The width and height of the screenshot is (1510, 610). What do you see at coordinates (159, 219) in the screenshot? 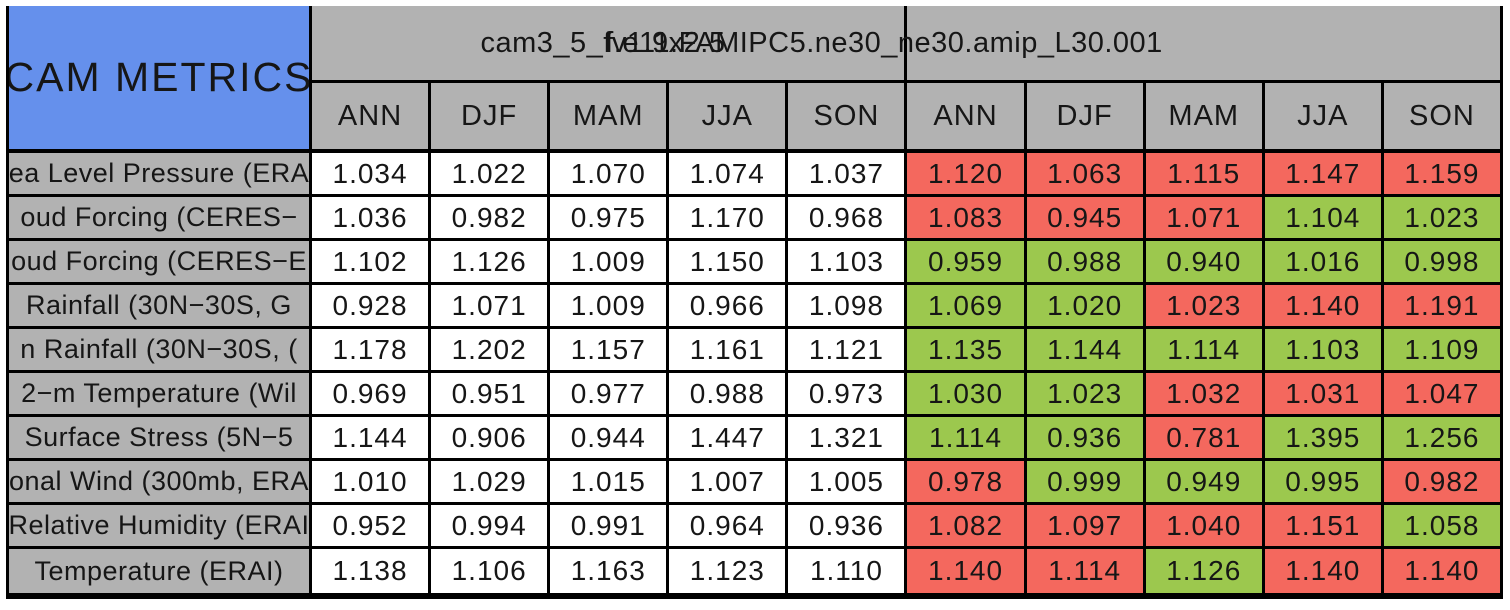
I see `row-label: oud Forcing (CERES−` at bounding box center [159, 219].